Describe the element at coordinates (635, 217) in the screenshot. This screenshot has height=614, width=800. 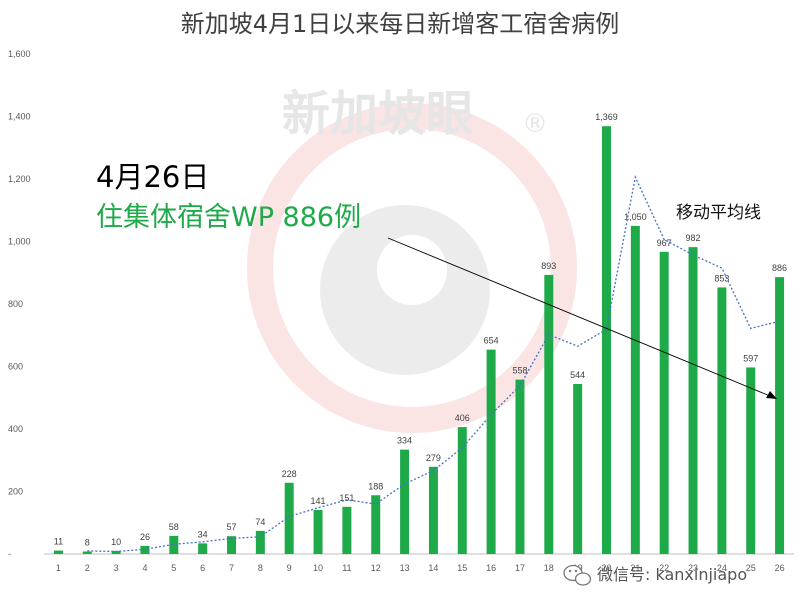
I see `data-label: 1,050` at that location.